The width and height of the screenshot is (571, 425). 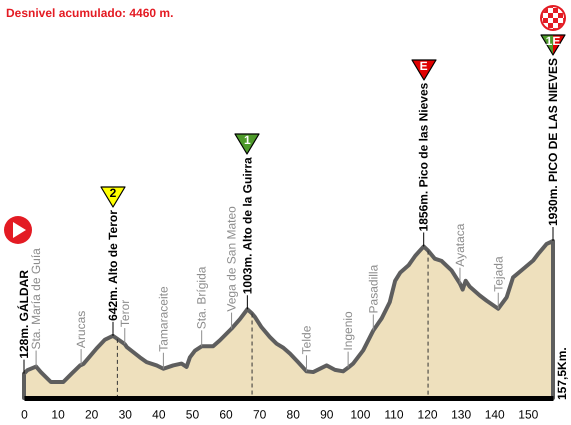 I want to click on annotation: Vega de San Mateo, so click(x=231, y=259).